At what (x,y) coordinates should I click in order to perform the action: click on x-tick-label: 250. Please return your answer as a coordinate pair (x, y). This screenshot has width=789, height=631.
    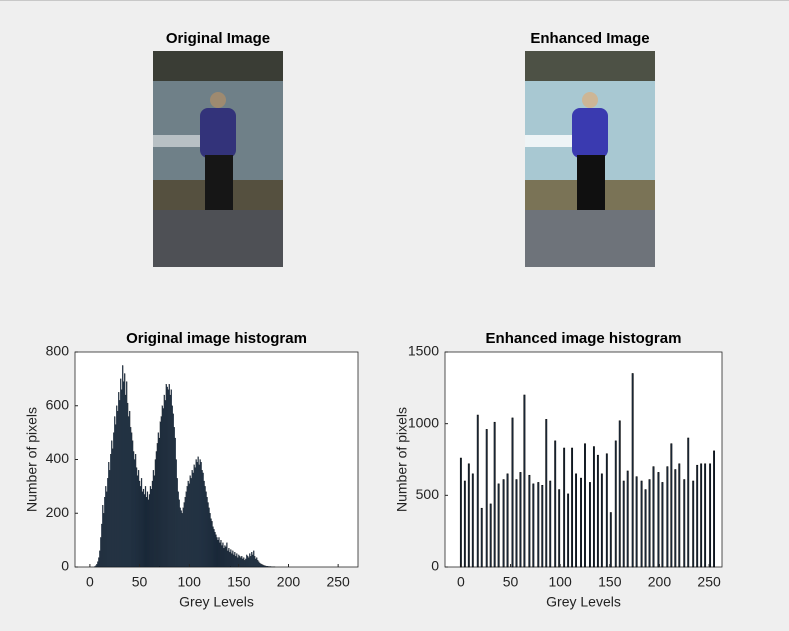
    Looking at the image, I should click on (709, 582).